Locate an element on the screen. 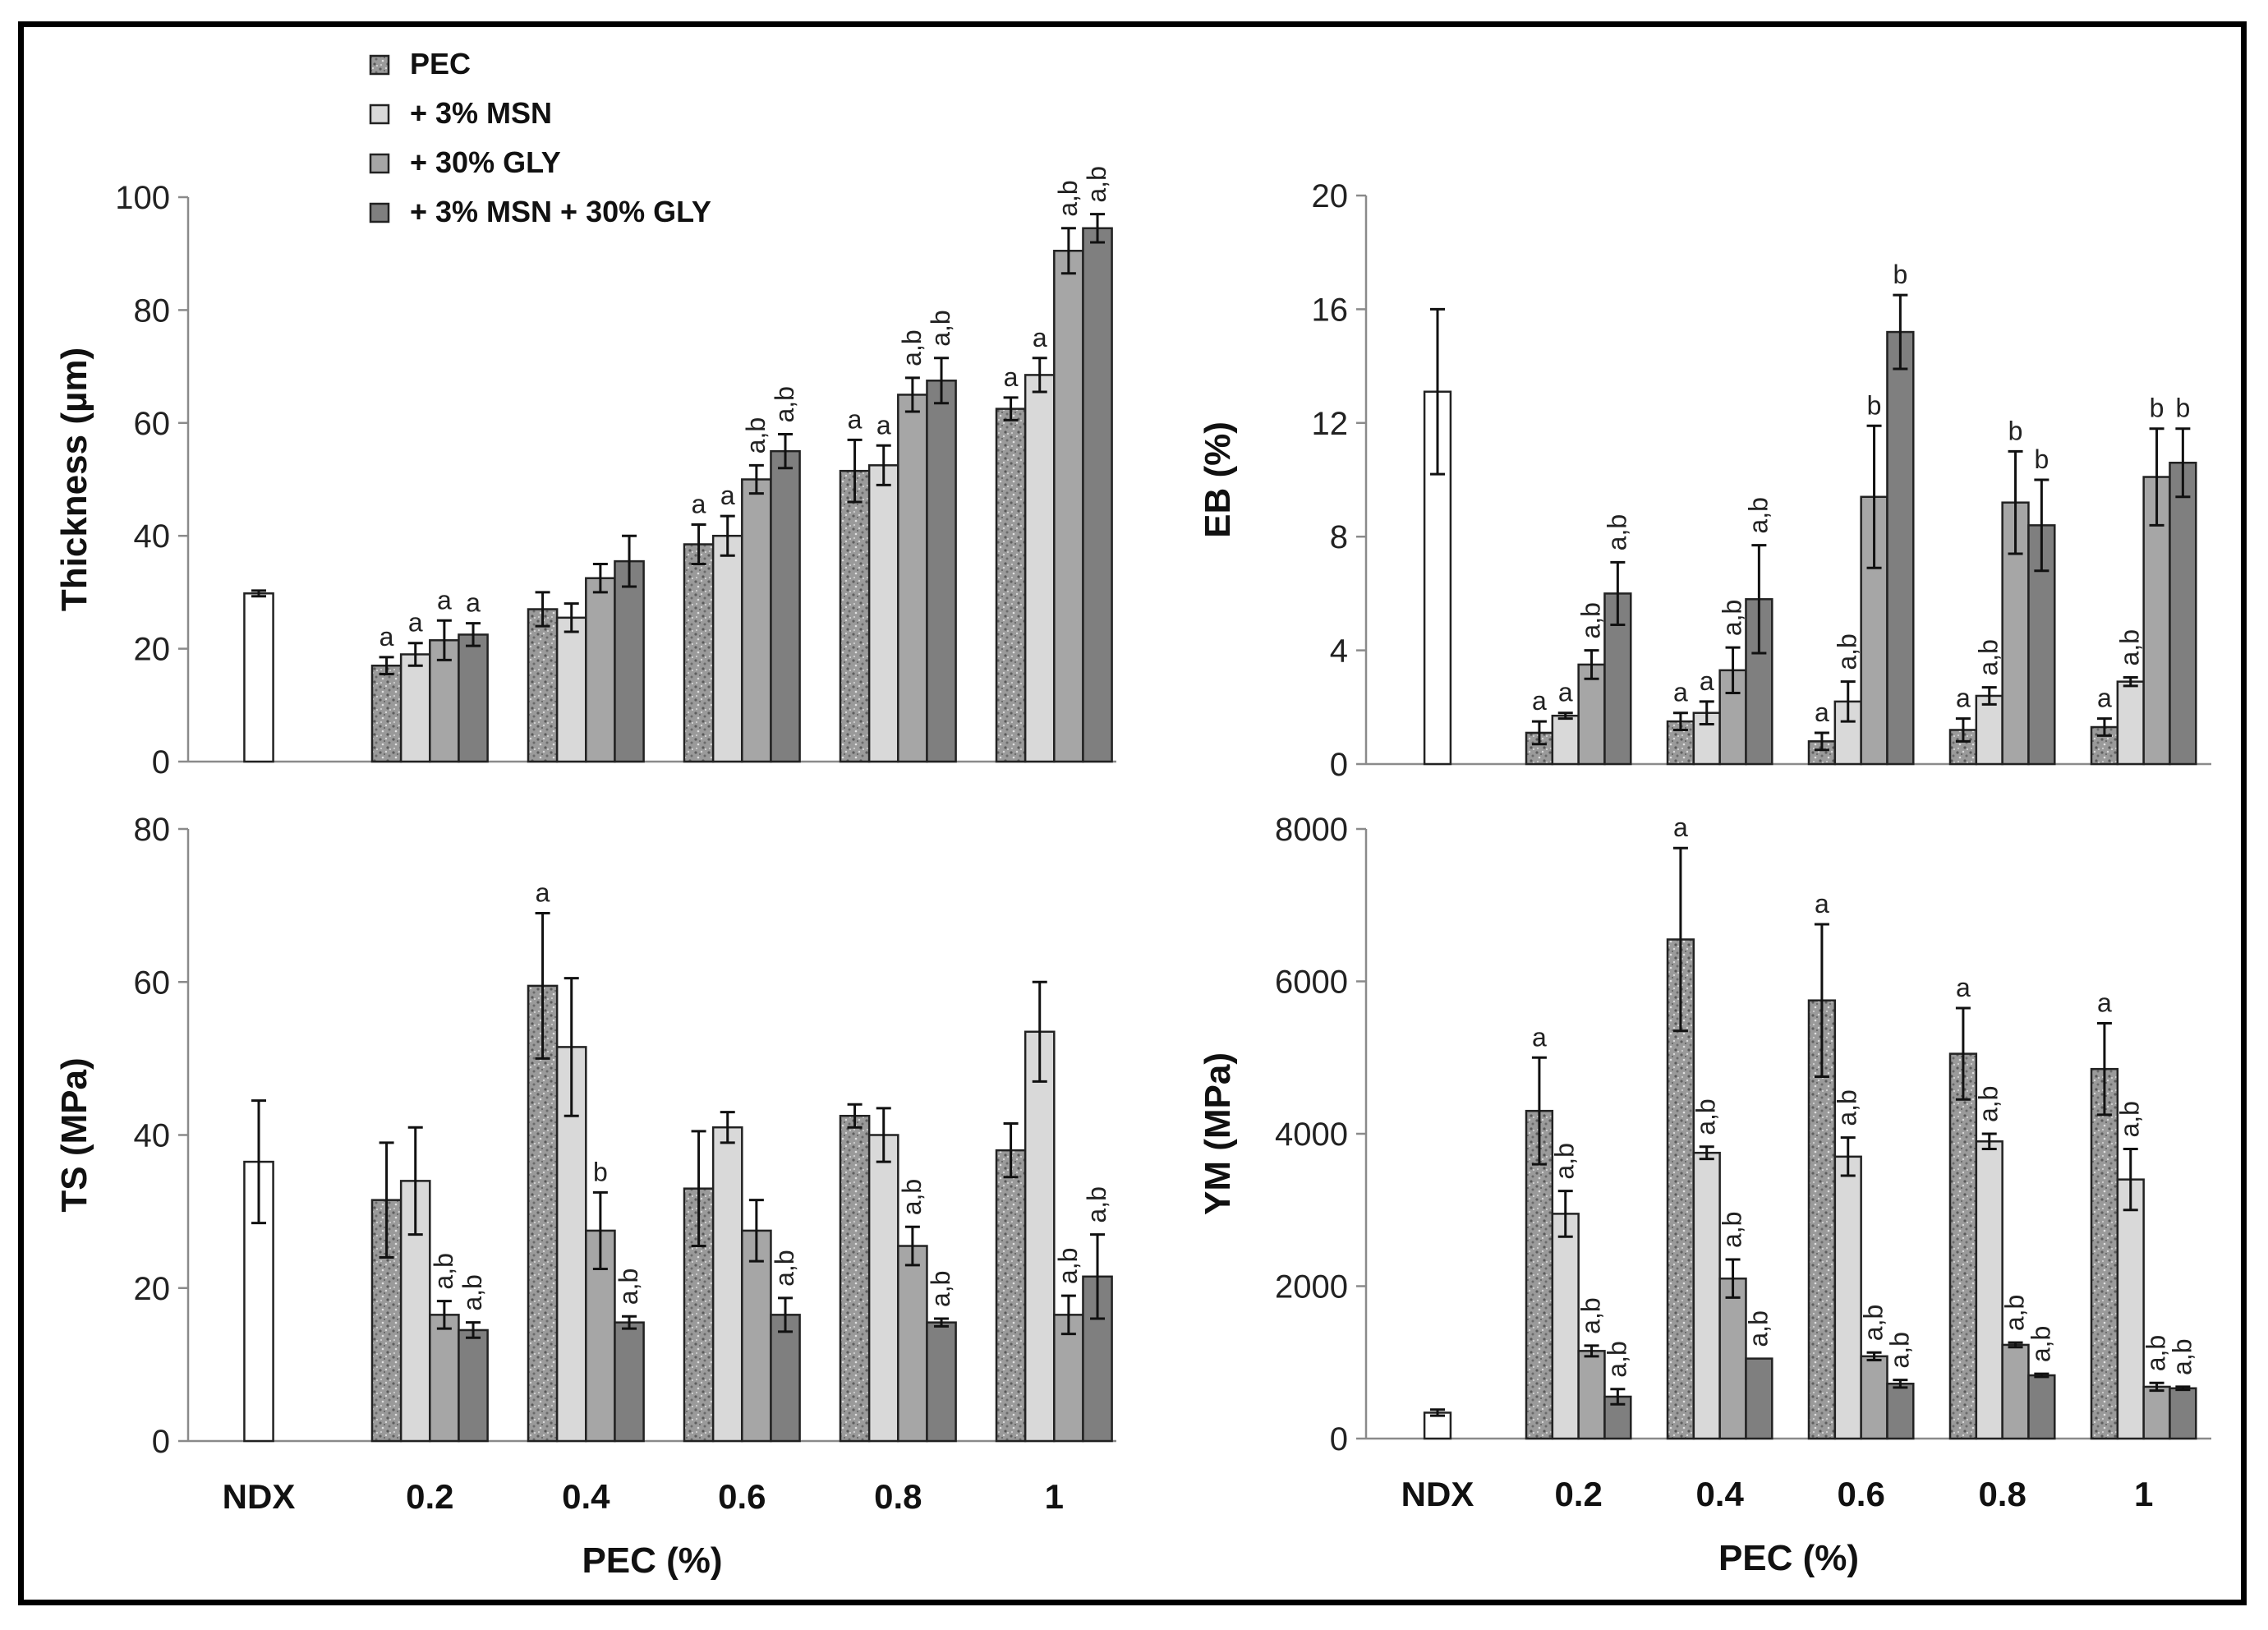 Image resolution: width=2268 pixels, height=1630 pixels. legend-label: PEC is located at coordinates (440, 64).